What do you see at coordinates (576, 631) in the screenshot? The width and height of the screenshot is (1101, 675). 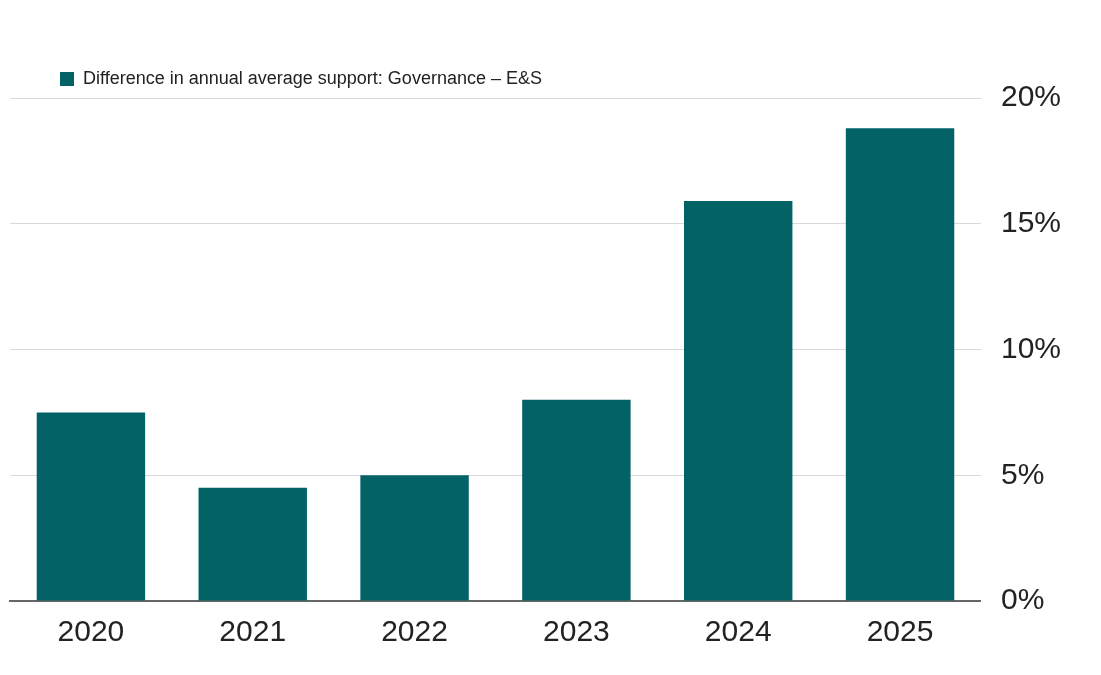 I see `x-tick-label: 2023` at bounding box center [576, 631].